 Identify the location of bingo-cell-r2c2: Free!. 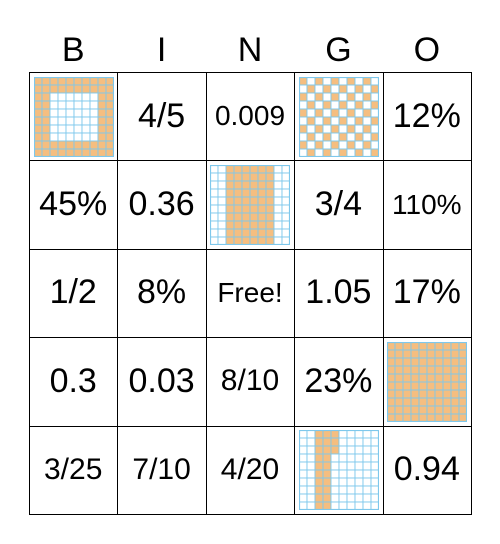
(250, 293).